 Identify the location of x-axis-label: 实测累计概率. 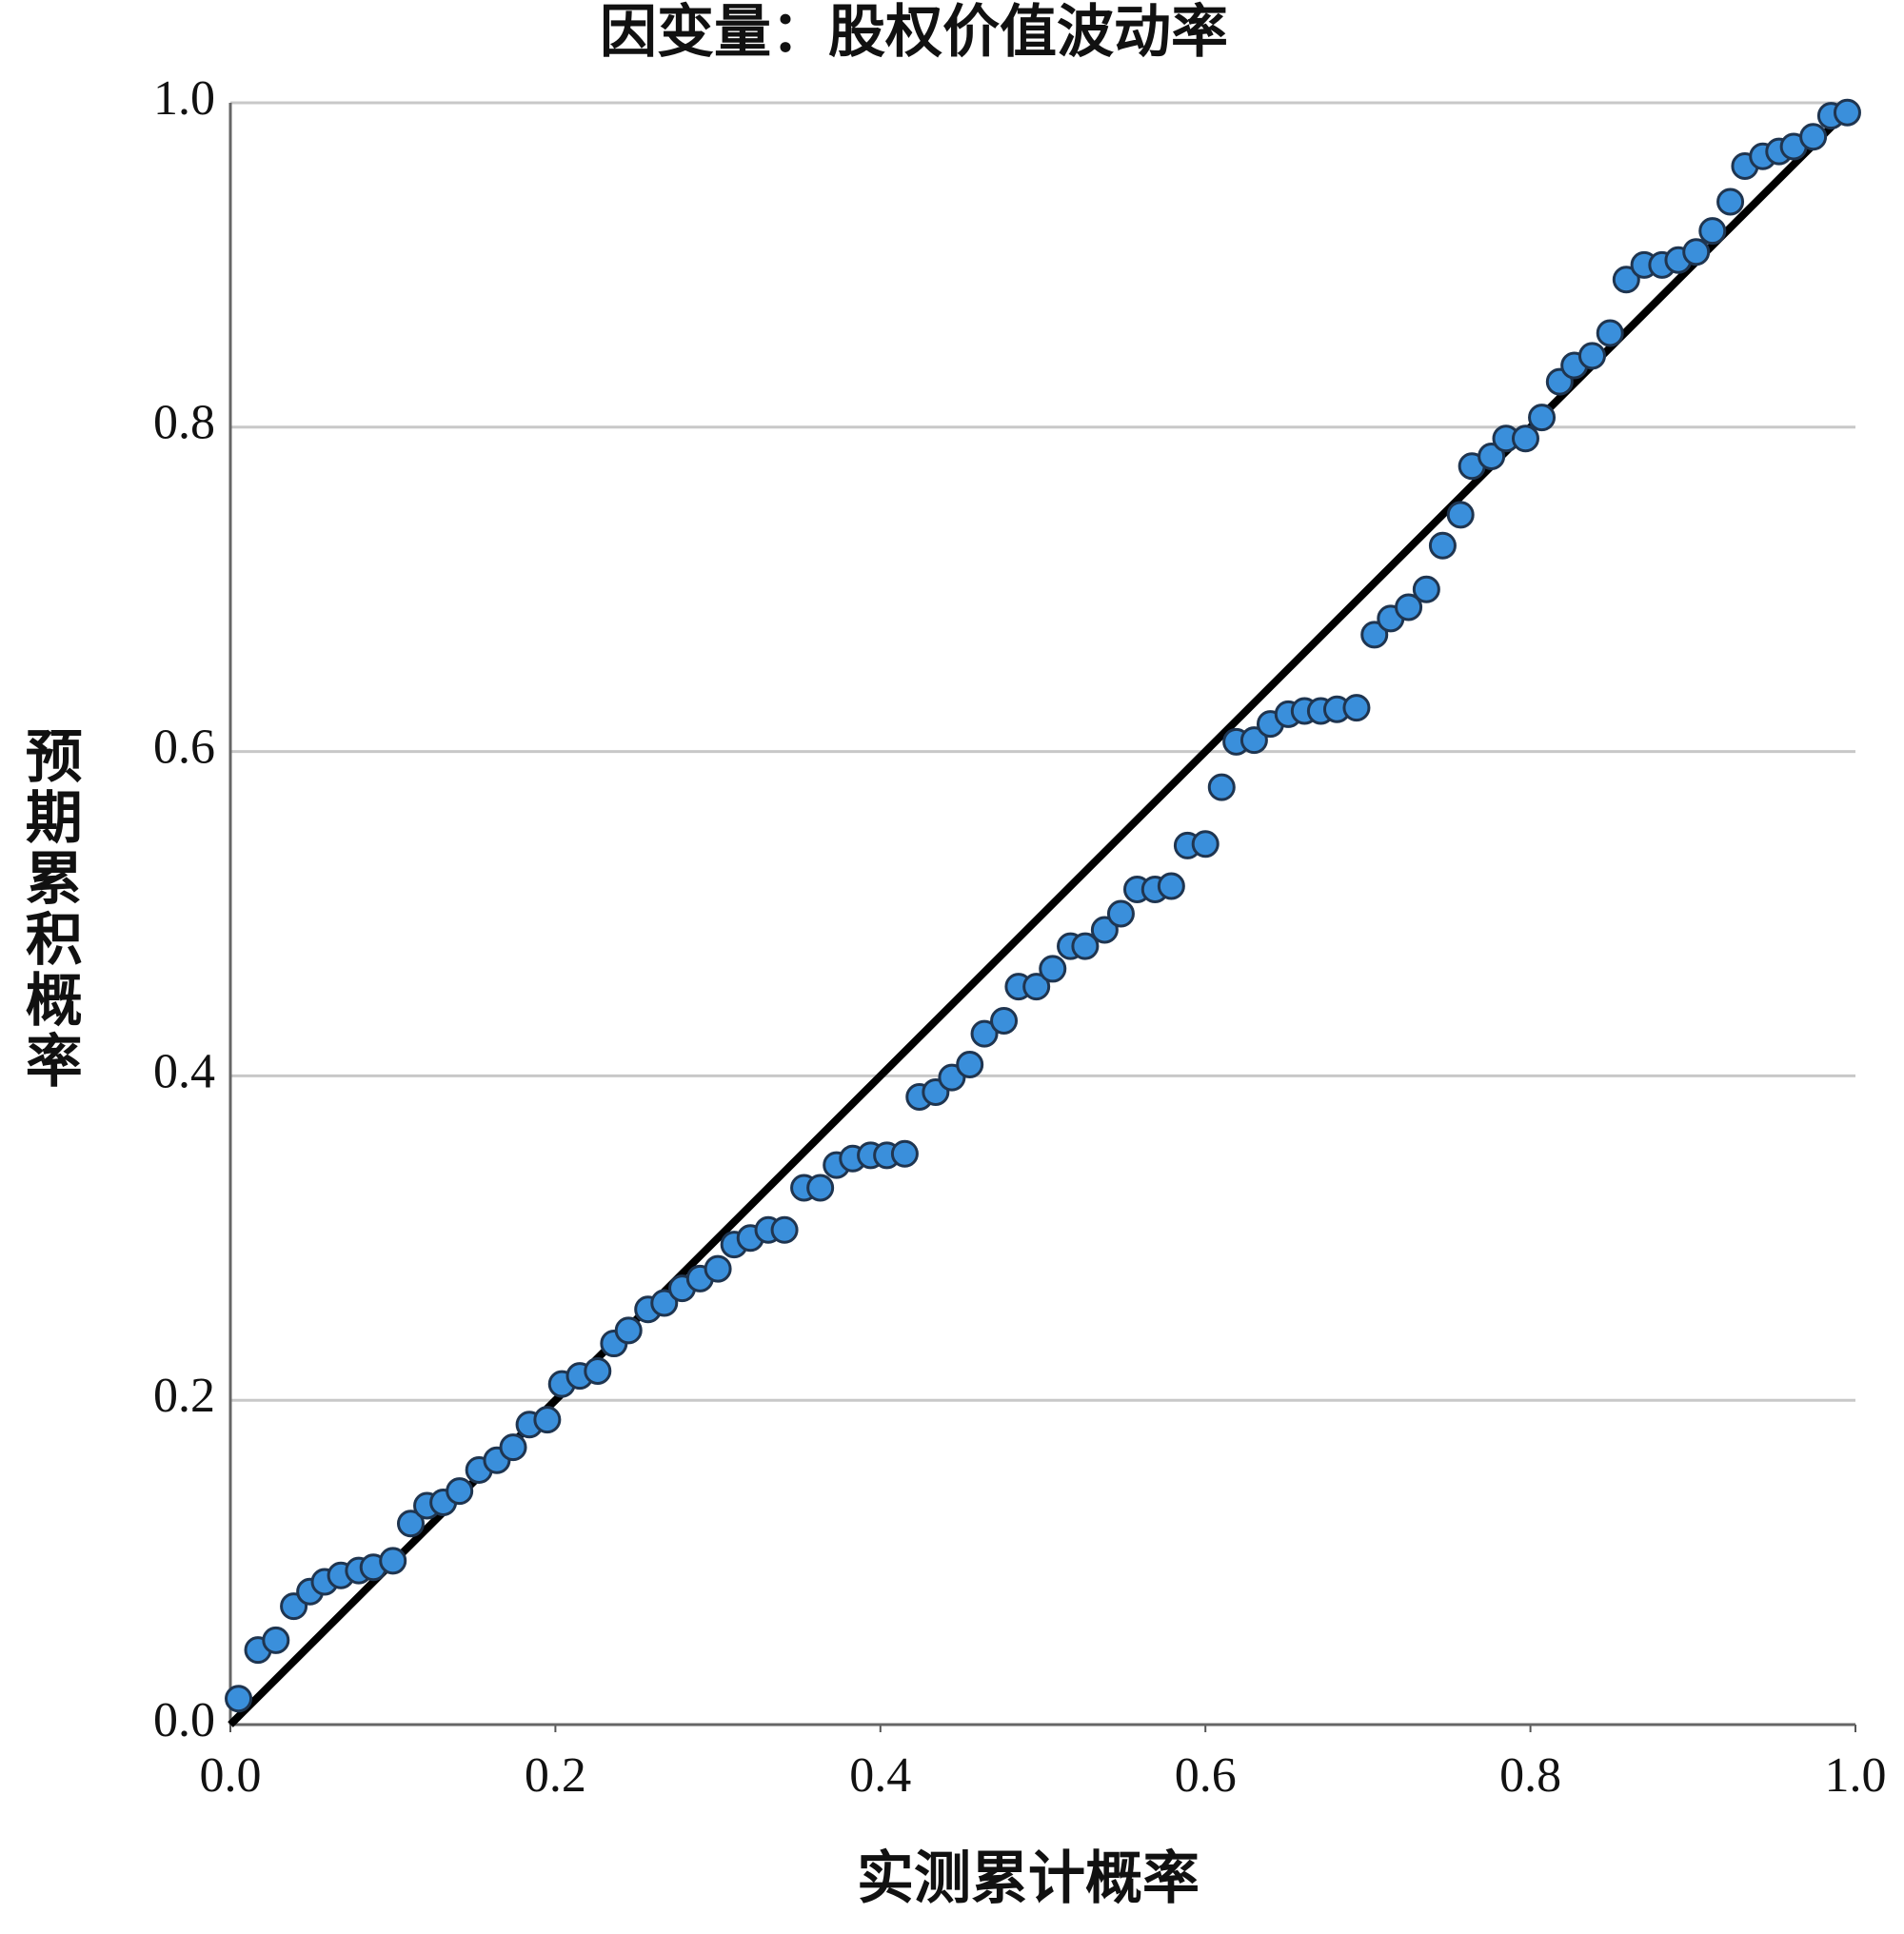
(1028, 1878).